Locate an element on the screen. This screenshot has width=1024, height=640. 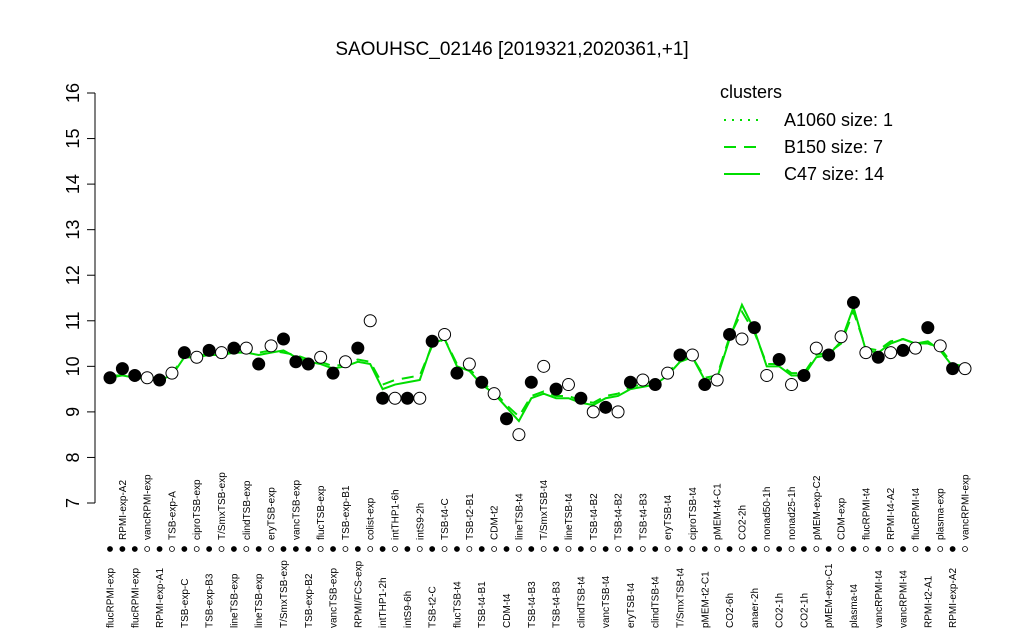
x-tick-label: vancTSB-t4 is located at coordinates (606, 601).